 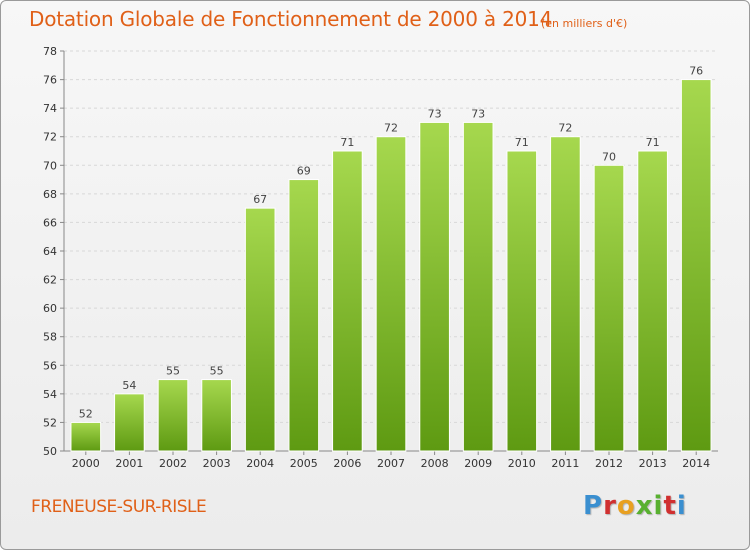 I want to click on x-tick-label: 2012, so click(x=609, y=463).